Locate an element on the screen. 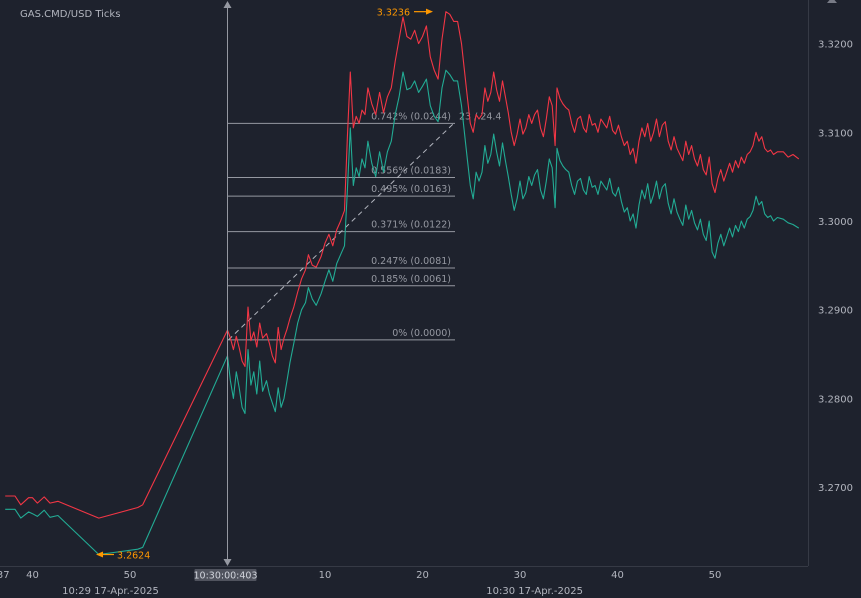  fib-level-label: 0.247% (0.0081) is located at coordinates (411, 261).